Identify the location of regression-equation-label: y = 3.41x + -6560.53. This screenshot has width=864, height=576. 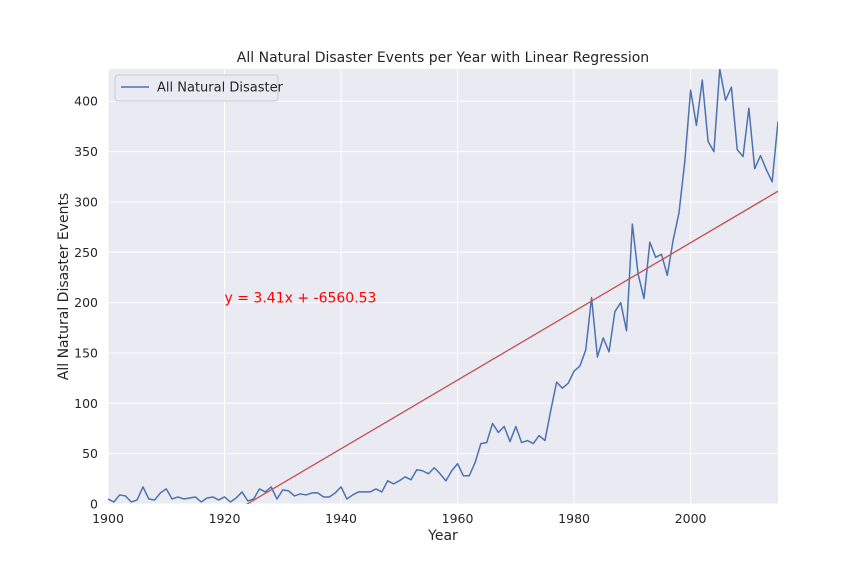
(301, 299).